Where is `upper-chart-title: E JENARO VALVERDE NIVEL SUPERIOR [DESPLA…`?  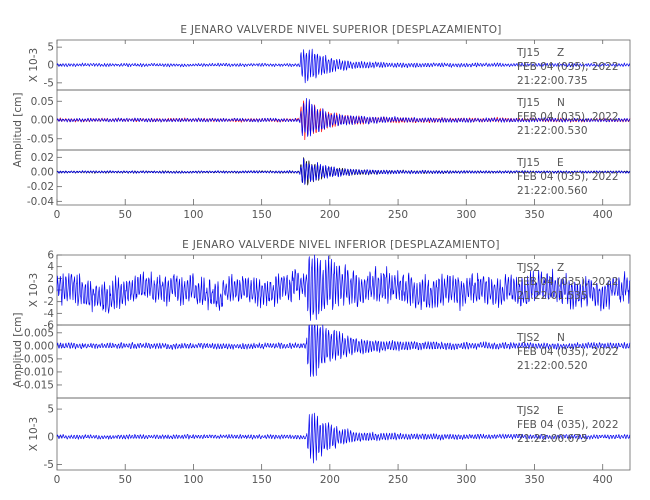 upper-chart-title: E JENARO VALVERDE NIVEL SUPERIOR [DESPLA… is located at coordinates (340, 30).